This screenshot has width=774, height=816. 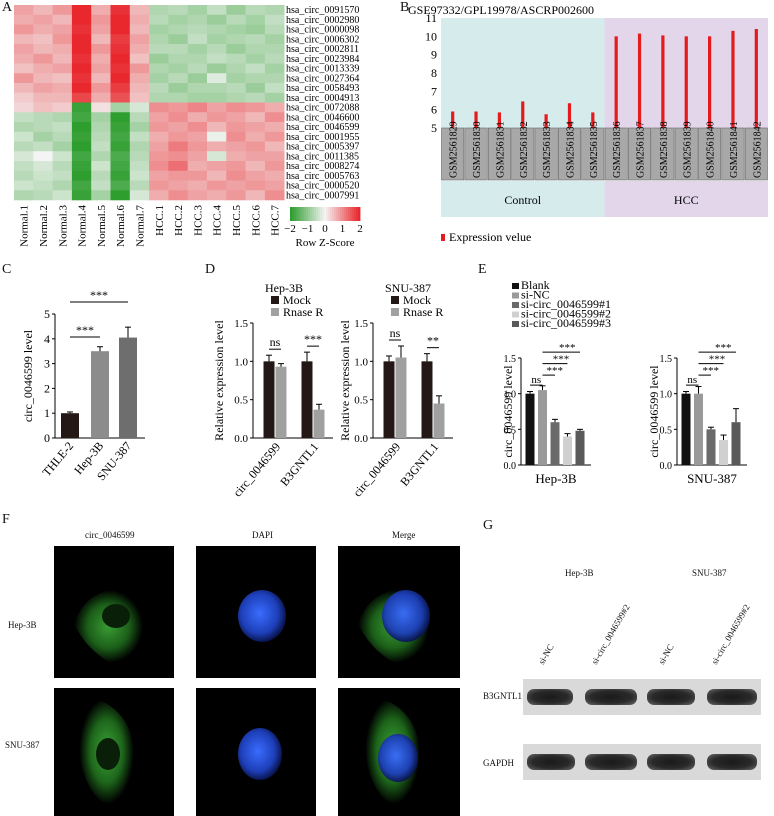 I want to click on panel-letter-c: C, so click(x=7, y=269).